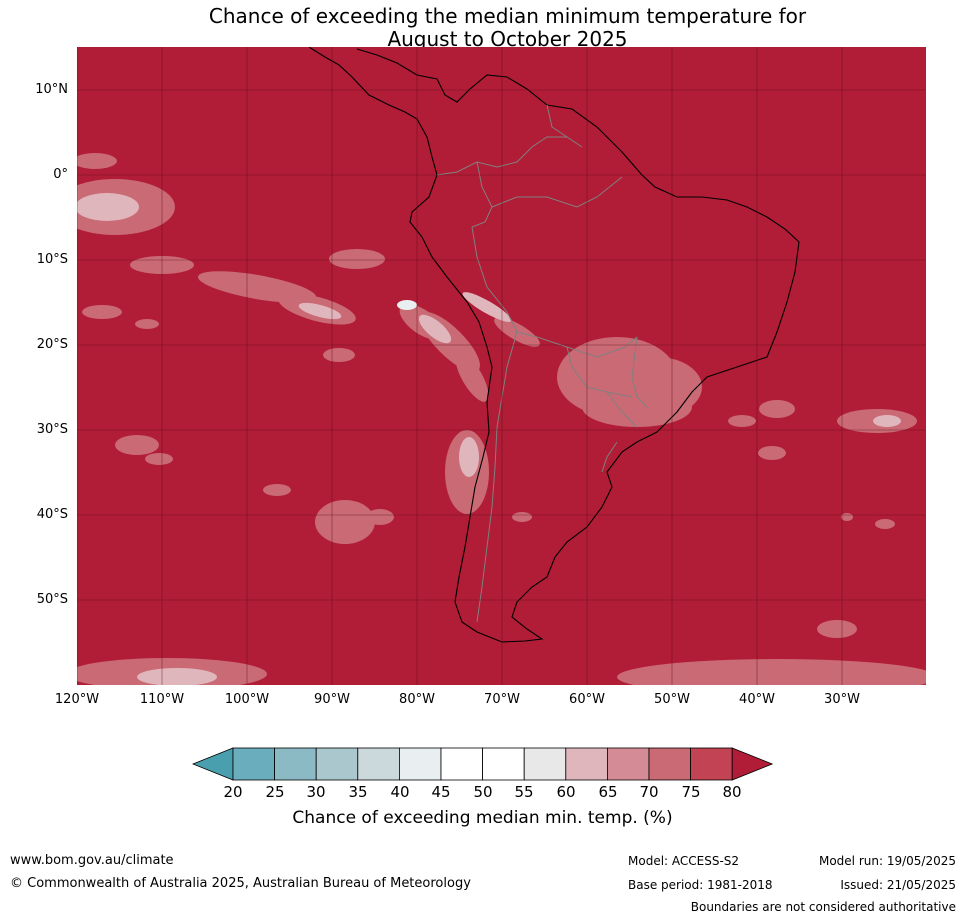 This screenshot has width=965, height=919. Describe the element at coordinates (358, 792) in the screenshot. I see `colorbar-tick: 35` at that location.